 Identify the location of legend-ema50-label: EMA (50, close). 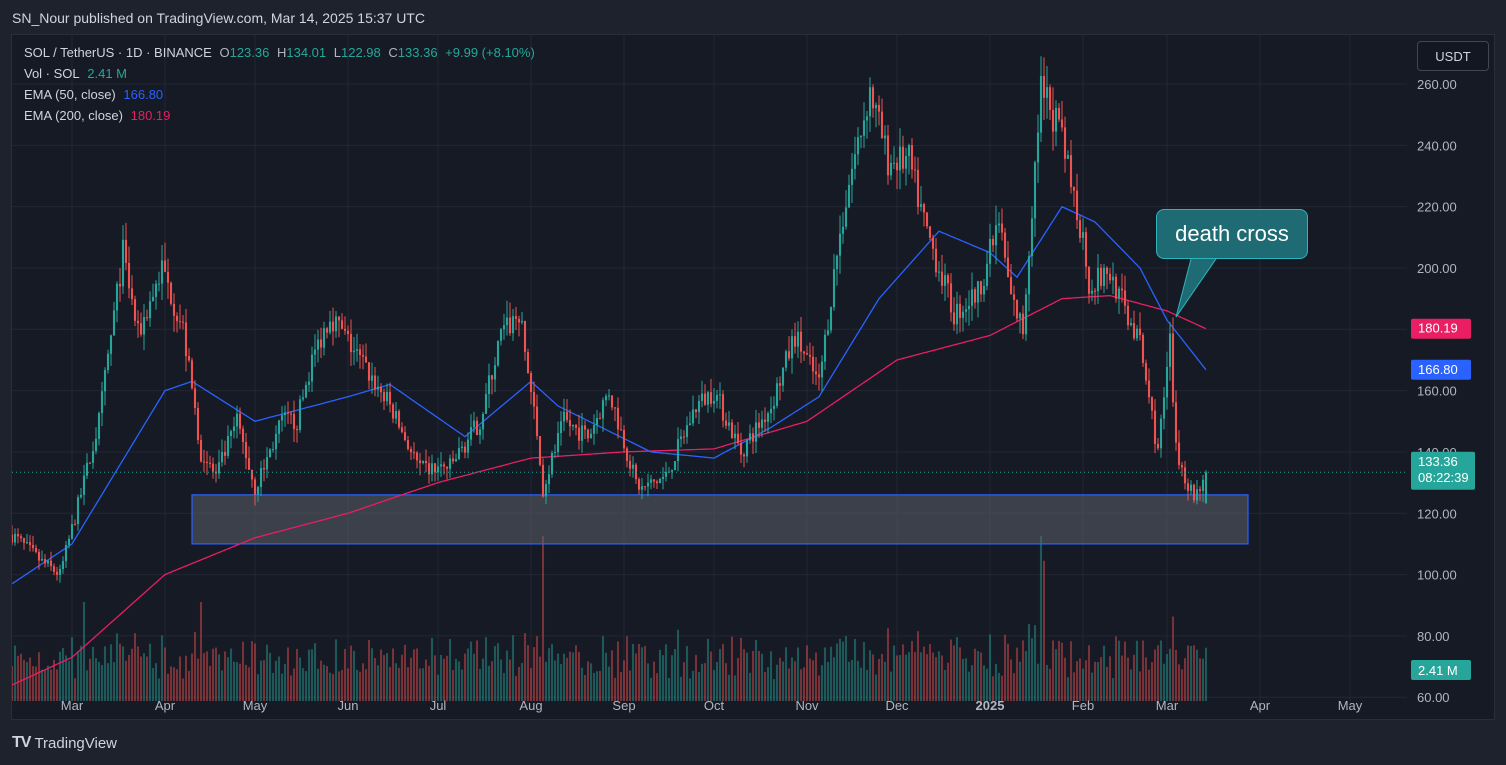
(70, 94).